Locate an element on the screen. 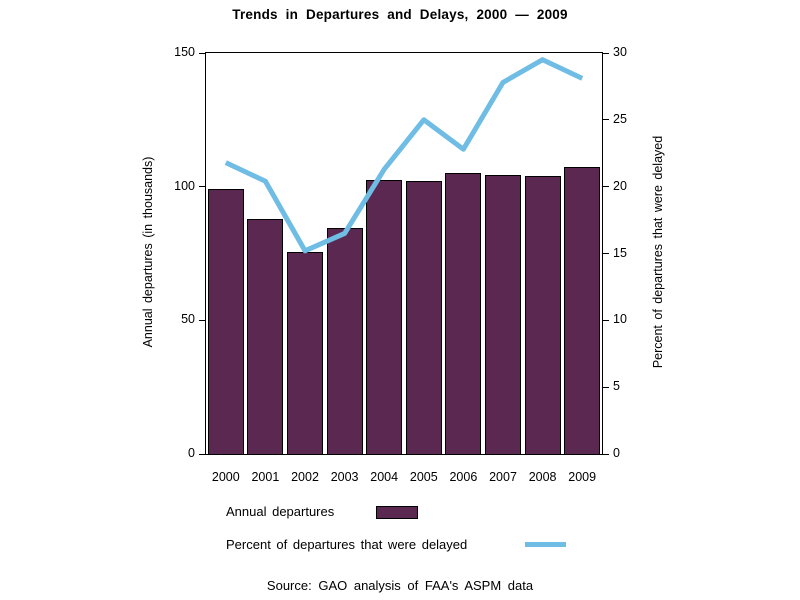 The image size is (800, 600). x-tick-label: 2000 is located at coordinates (225, 477).